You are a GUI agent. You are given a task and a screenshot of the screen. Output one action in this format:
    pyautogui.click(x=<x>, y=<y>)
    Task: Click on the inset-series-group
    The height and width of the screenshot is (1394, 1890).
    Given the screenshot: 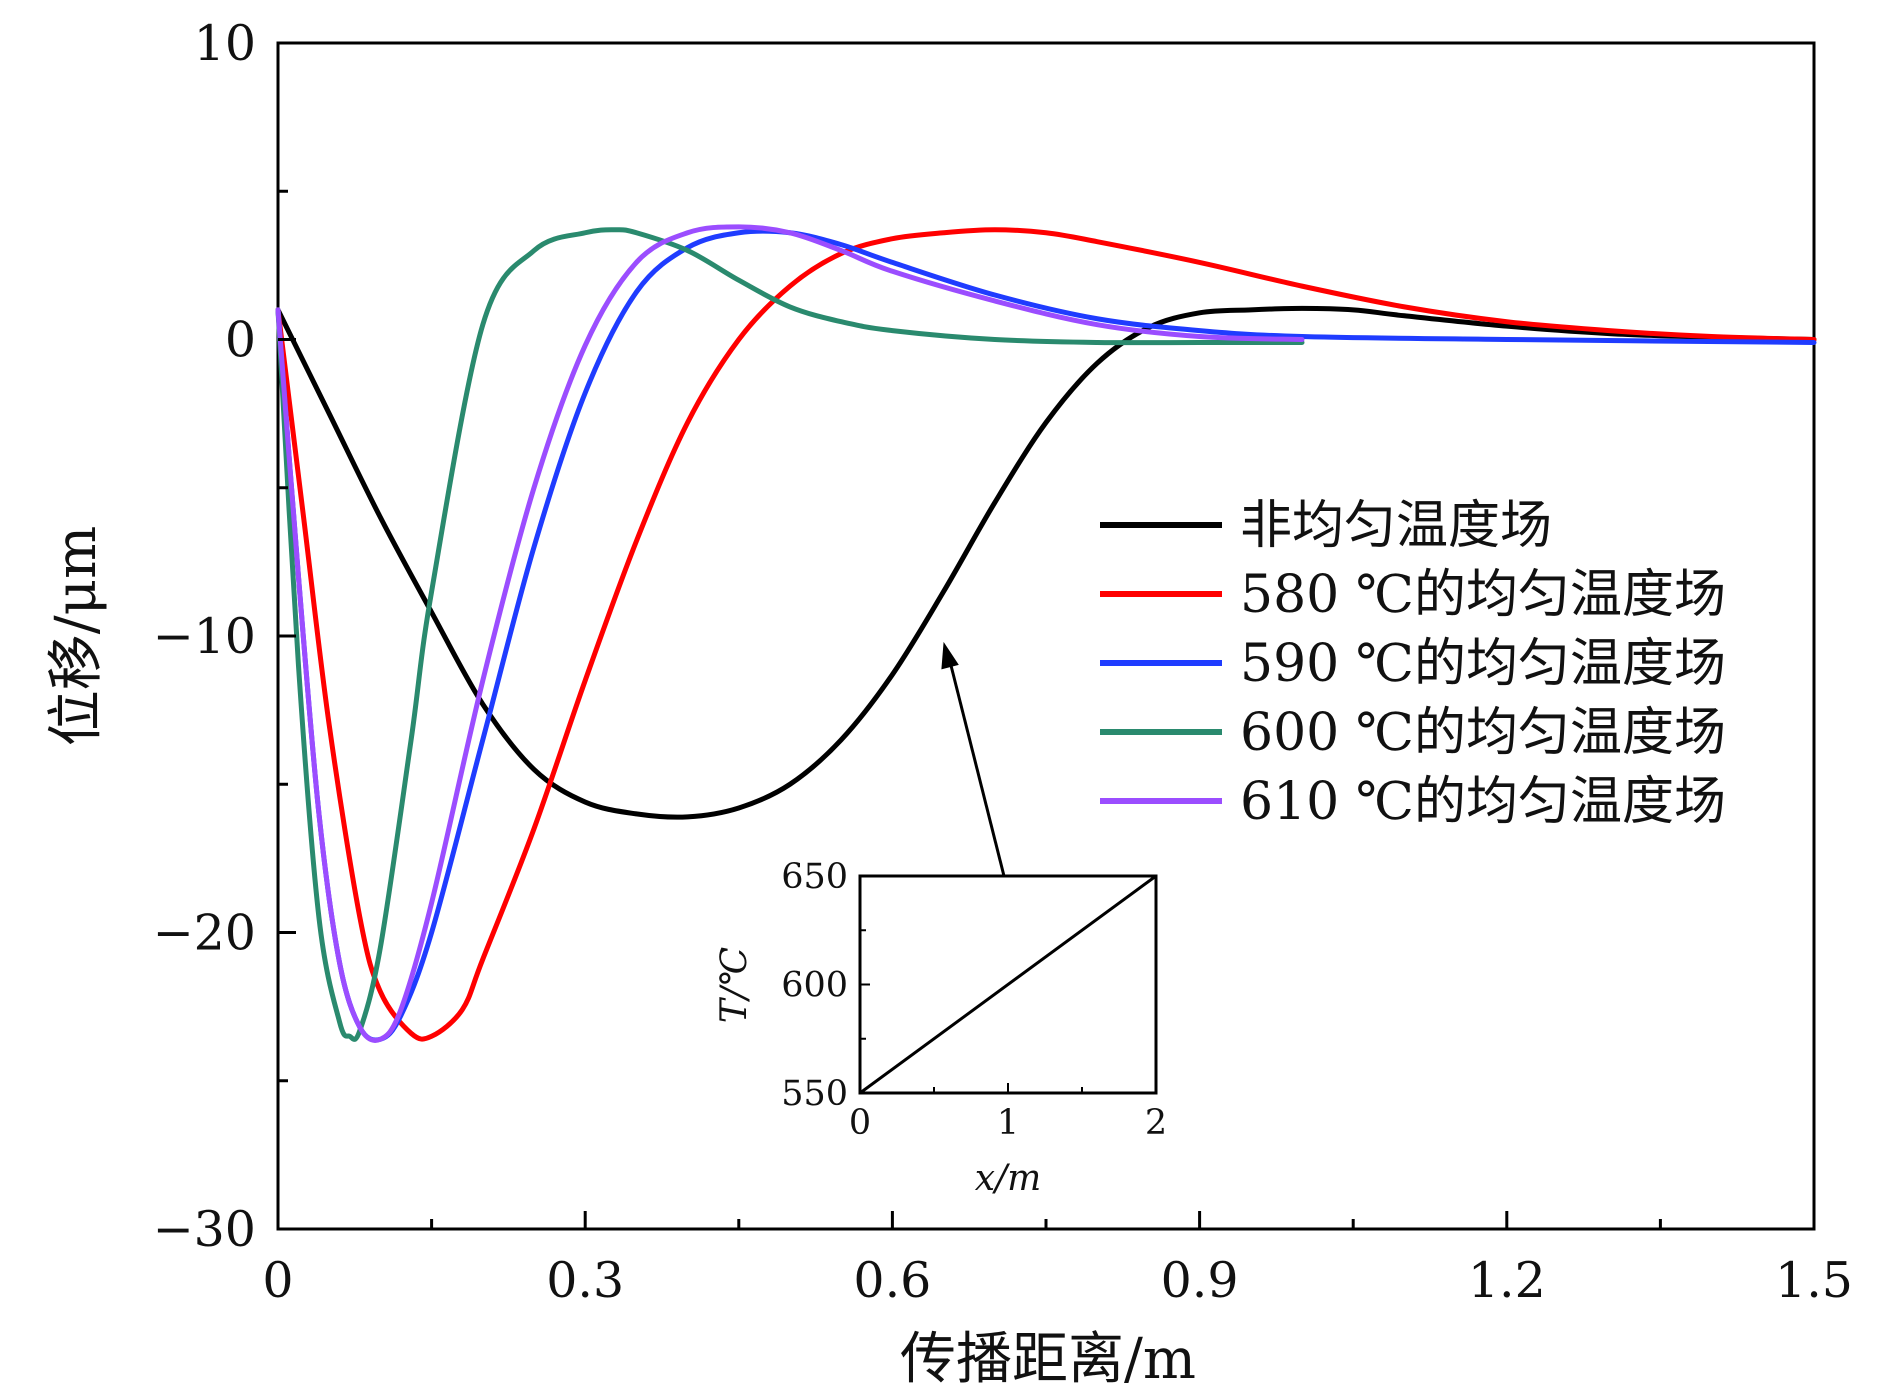 What is the action you would take?
    pyautogui.click(x=1008, y=984)
    